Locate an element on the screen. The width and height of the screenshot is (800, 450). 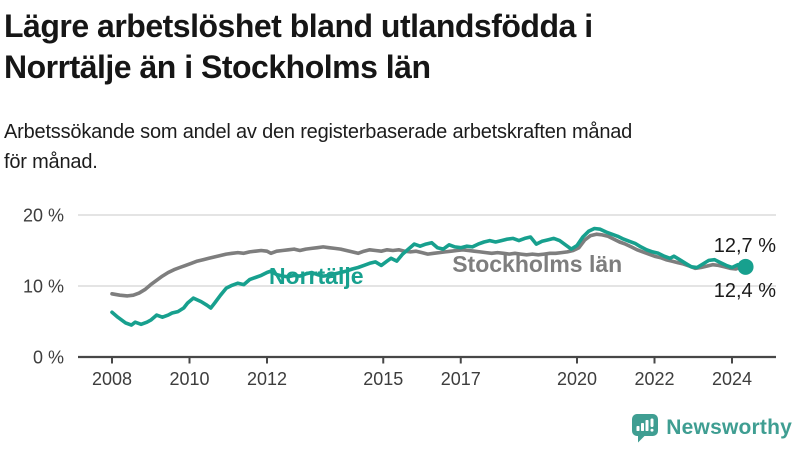
series-inline-label: Norrtälje is located at coordinates (316, 276).